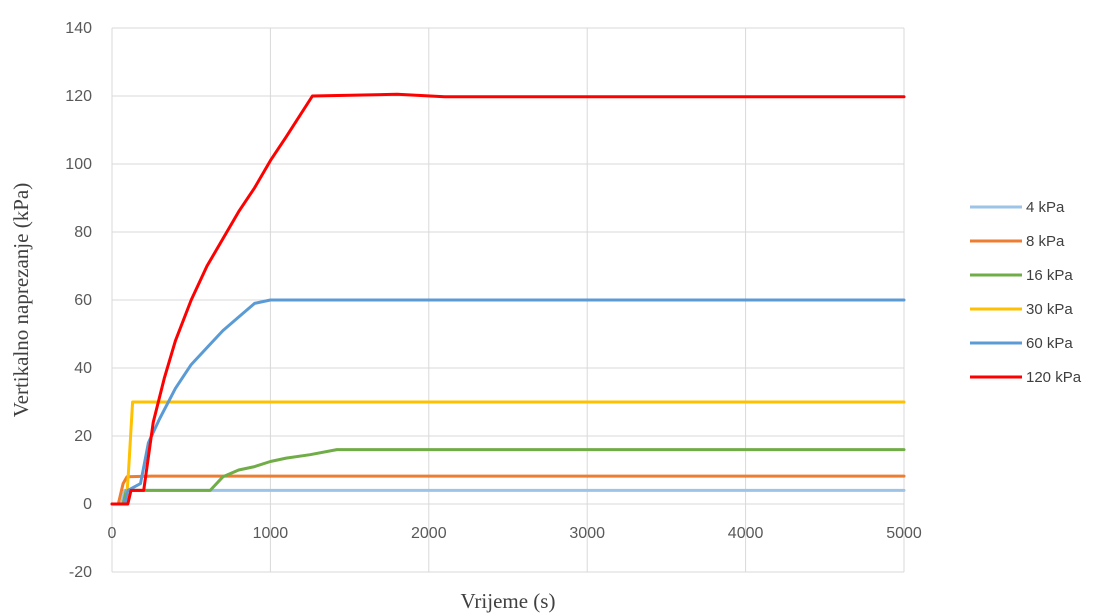 Image resolution: width=1105 pixels, height=614 pixels. I want to click on y-tick-label: 20, so click(83, 436).